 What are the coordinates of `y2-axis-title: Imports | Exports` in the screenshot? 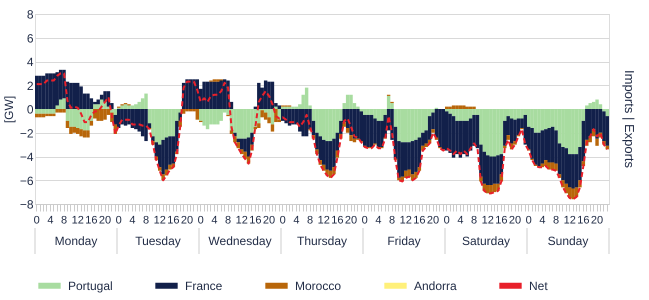 It's located at (629, 119).